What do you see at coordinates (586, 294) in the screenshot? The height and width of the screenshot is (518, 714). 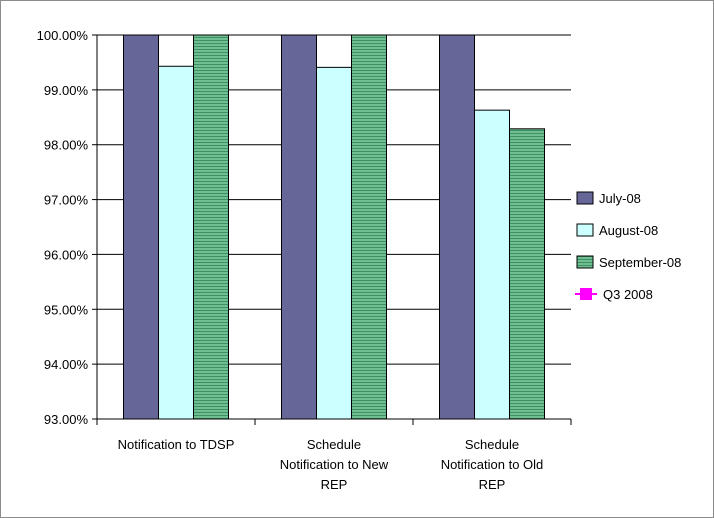 I see `legend-marker` at bounding box center [586, 294].